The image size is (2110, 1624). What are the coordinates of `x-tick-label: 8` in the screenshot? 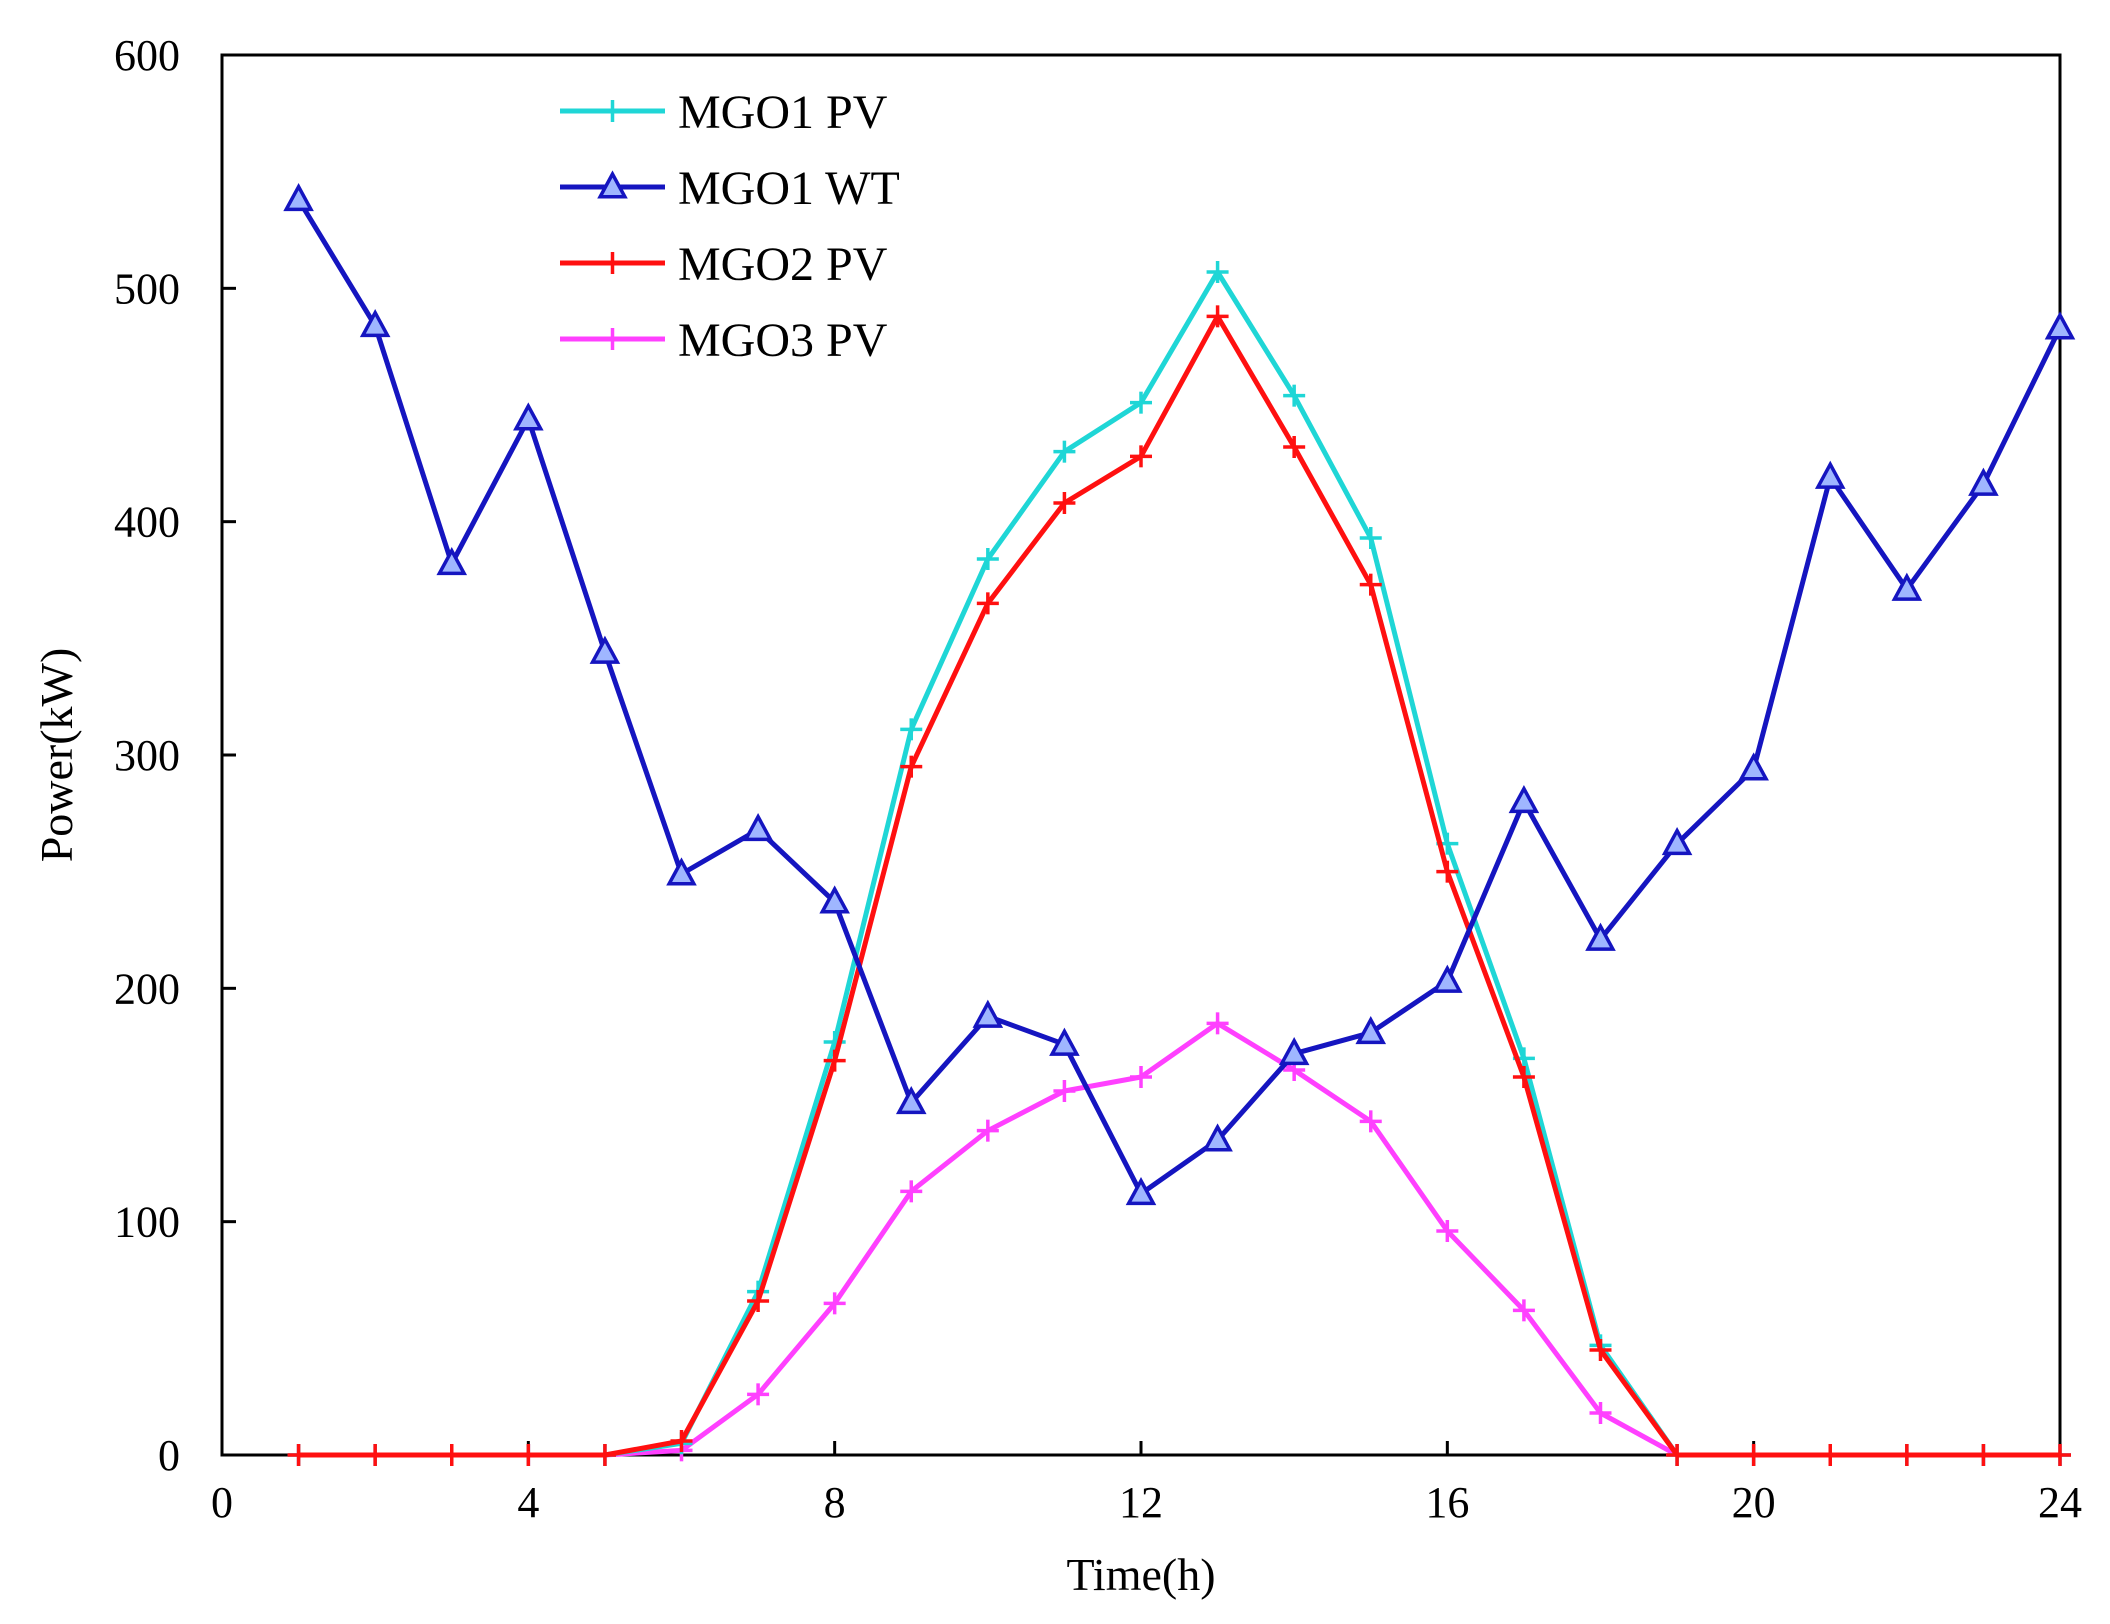 It's located at (835, 1502).